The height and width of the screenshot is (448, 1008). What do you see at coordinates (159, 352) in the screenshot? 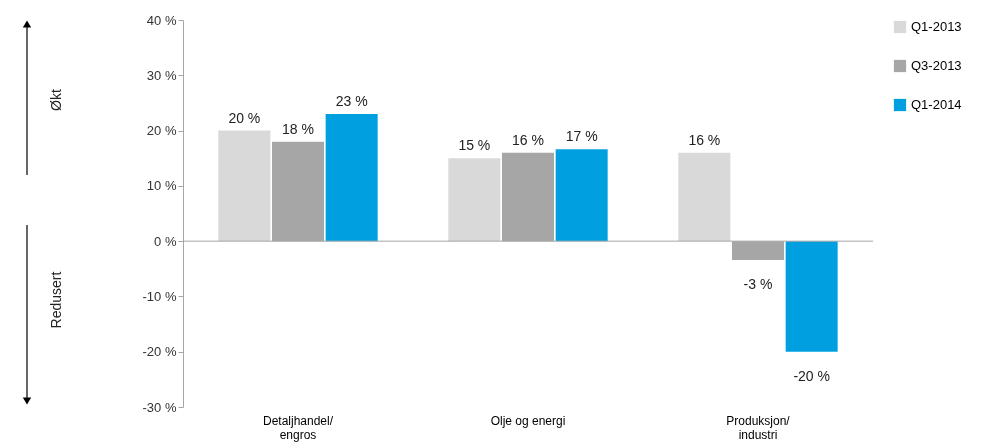
I see `y-tick-label: -20 %` at bounding box center [159, 352].